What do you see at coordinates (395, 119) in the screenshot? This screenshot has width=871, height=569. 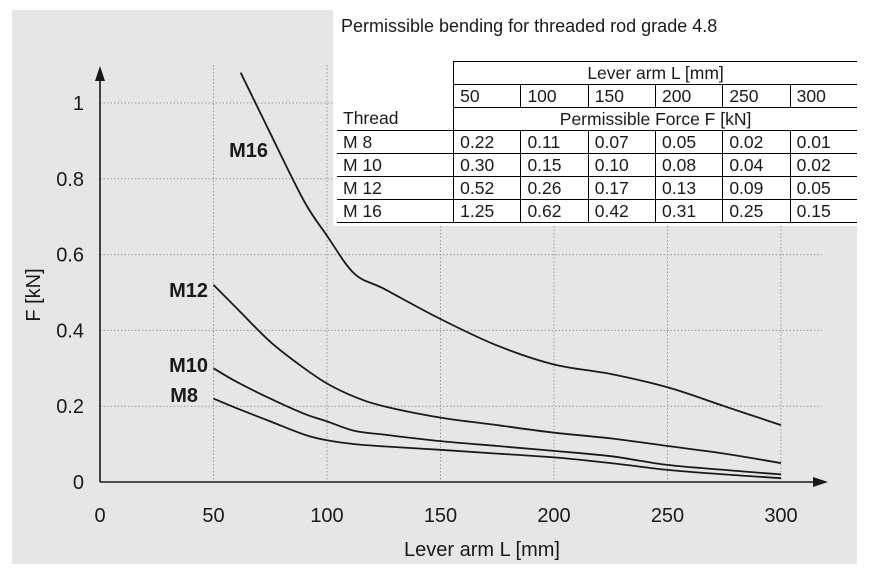 I see `thread-header: Thread` at bounding box center [395, 119].